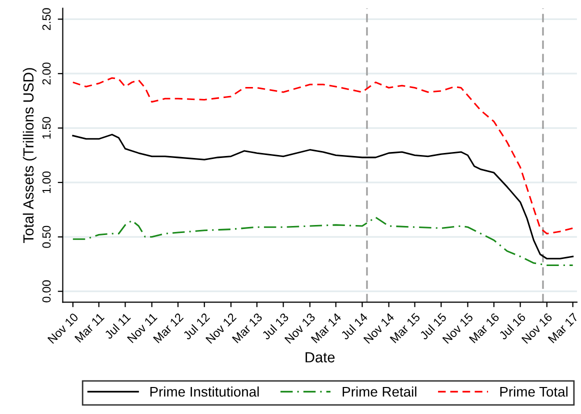  Describe the element at coordinates (29, 155) in the screenshot. I see `y-axis-title: Total Assets (Trillions USD)` at that location.